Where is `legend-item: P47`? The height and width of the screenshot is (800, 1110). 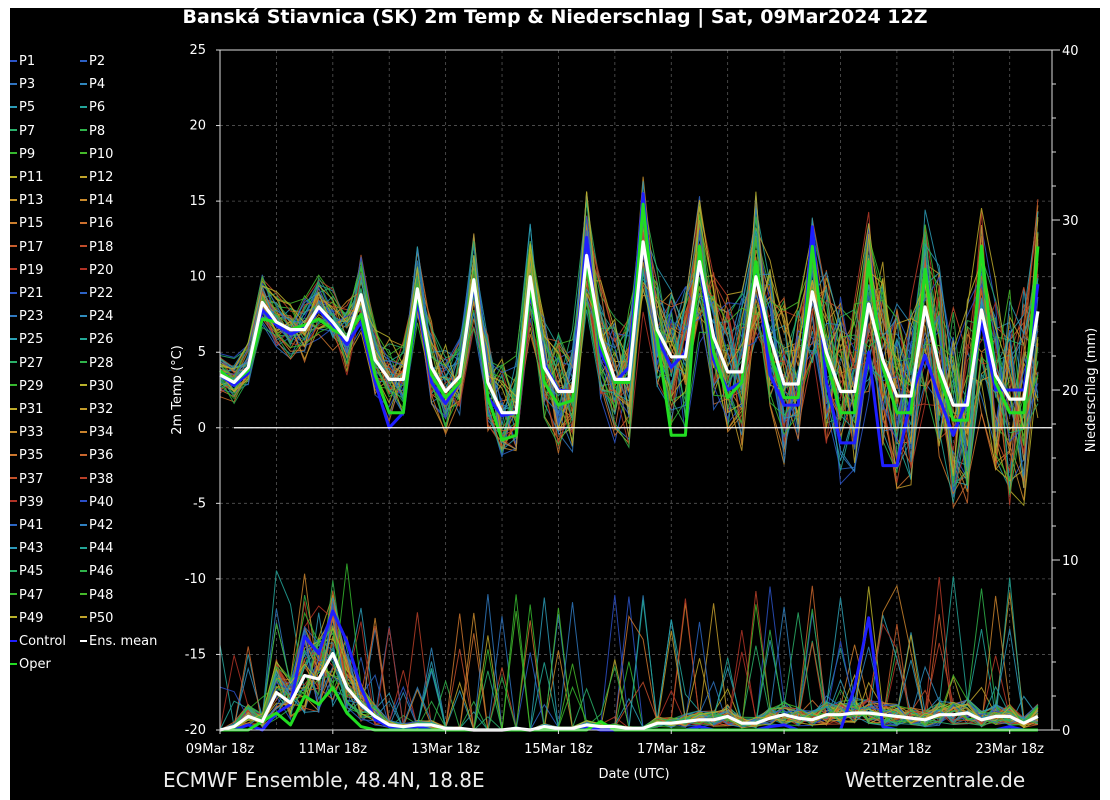
legend-item: P47 is located at coordinates (26, 596).